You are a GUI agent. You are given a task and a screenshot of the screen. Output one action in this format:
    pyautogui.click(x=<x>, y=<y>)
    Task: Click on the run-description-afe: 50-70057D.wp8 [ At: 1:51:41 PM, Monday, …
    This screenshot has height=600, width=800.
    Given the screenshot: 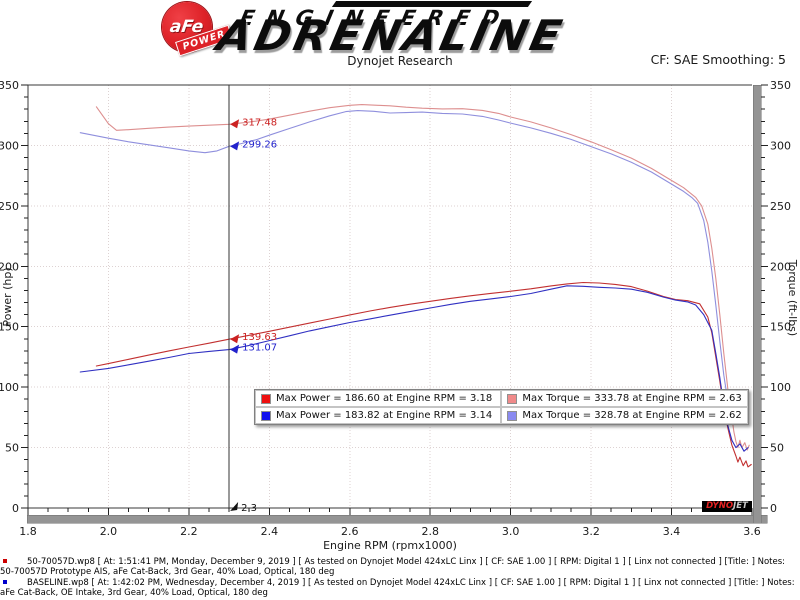 What is the action you would take?
    pyautogui.click(x=398, y=567)
    